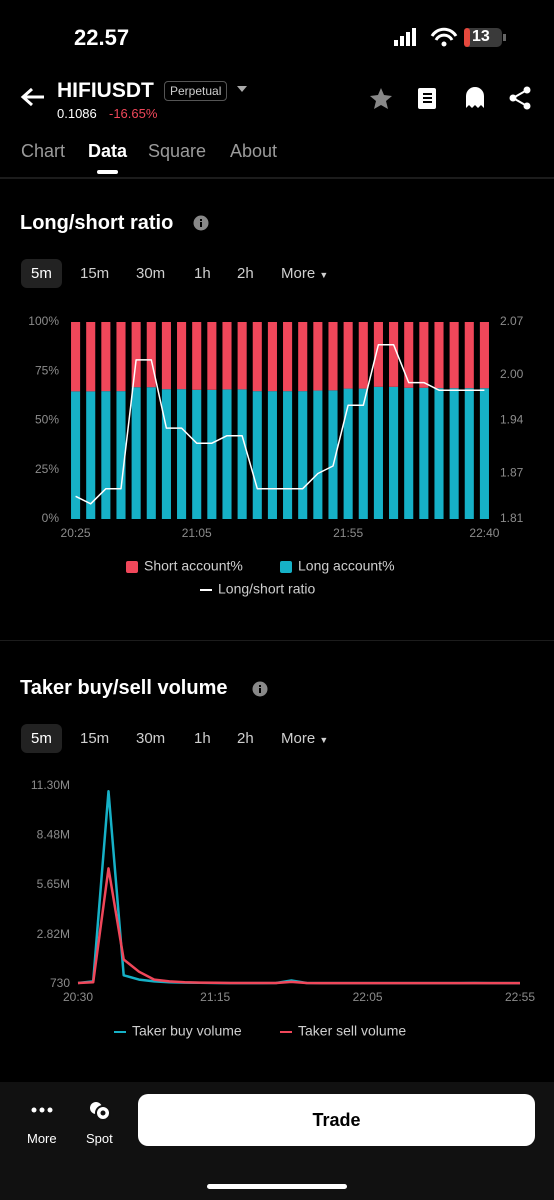 This screenshot has width=554, height=1200. What do you see at coordinates (187, 1031) in the screenshot?
I see `legend-label: Taker buy volume` at bounding box center [187, 1031].